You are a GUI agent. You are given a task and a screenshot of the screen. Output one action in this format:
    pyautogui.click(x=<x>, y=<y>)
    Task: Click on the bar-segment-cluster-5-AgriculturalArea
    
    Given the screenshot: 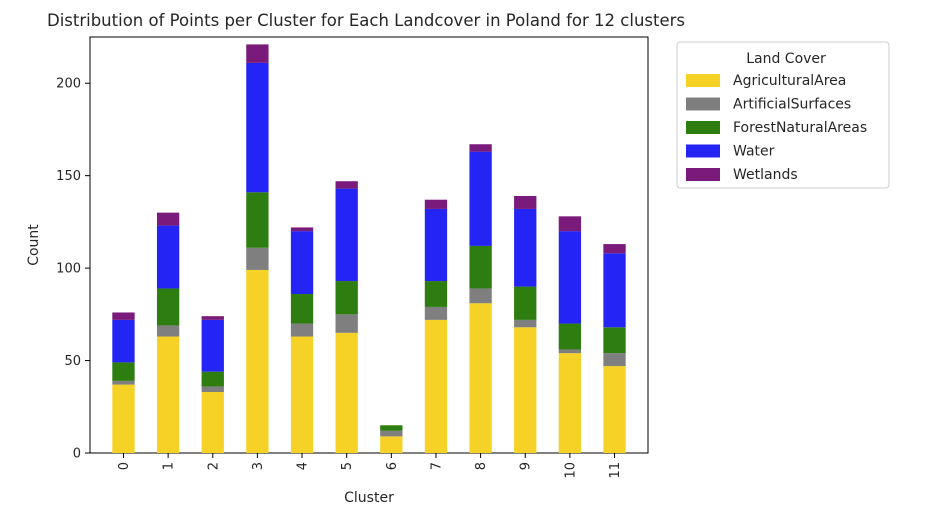 What is the action you would take?
    pyautogui.click(x=346, y=392)
    